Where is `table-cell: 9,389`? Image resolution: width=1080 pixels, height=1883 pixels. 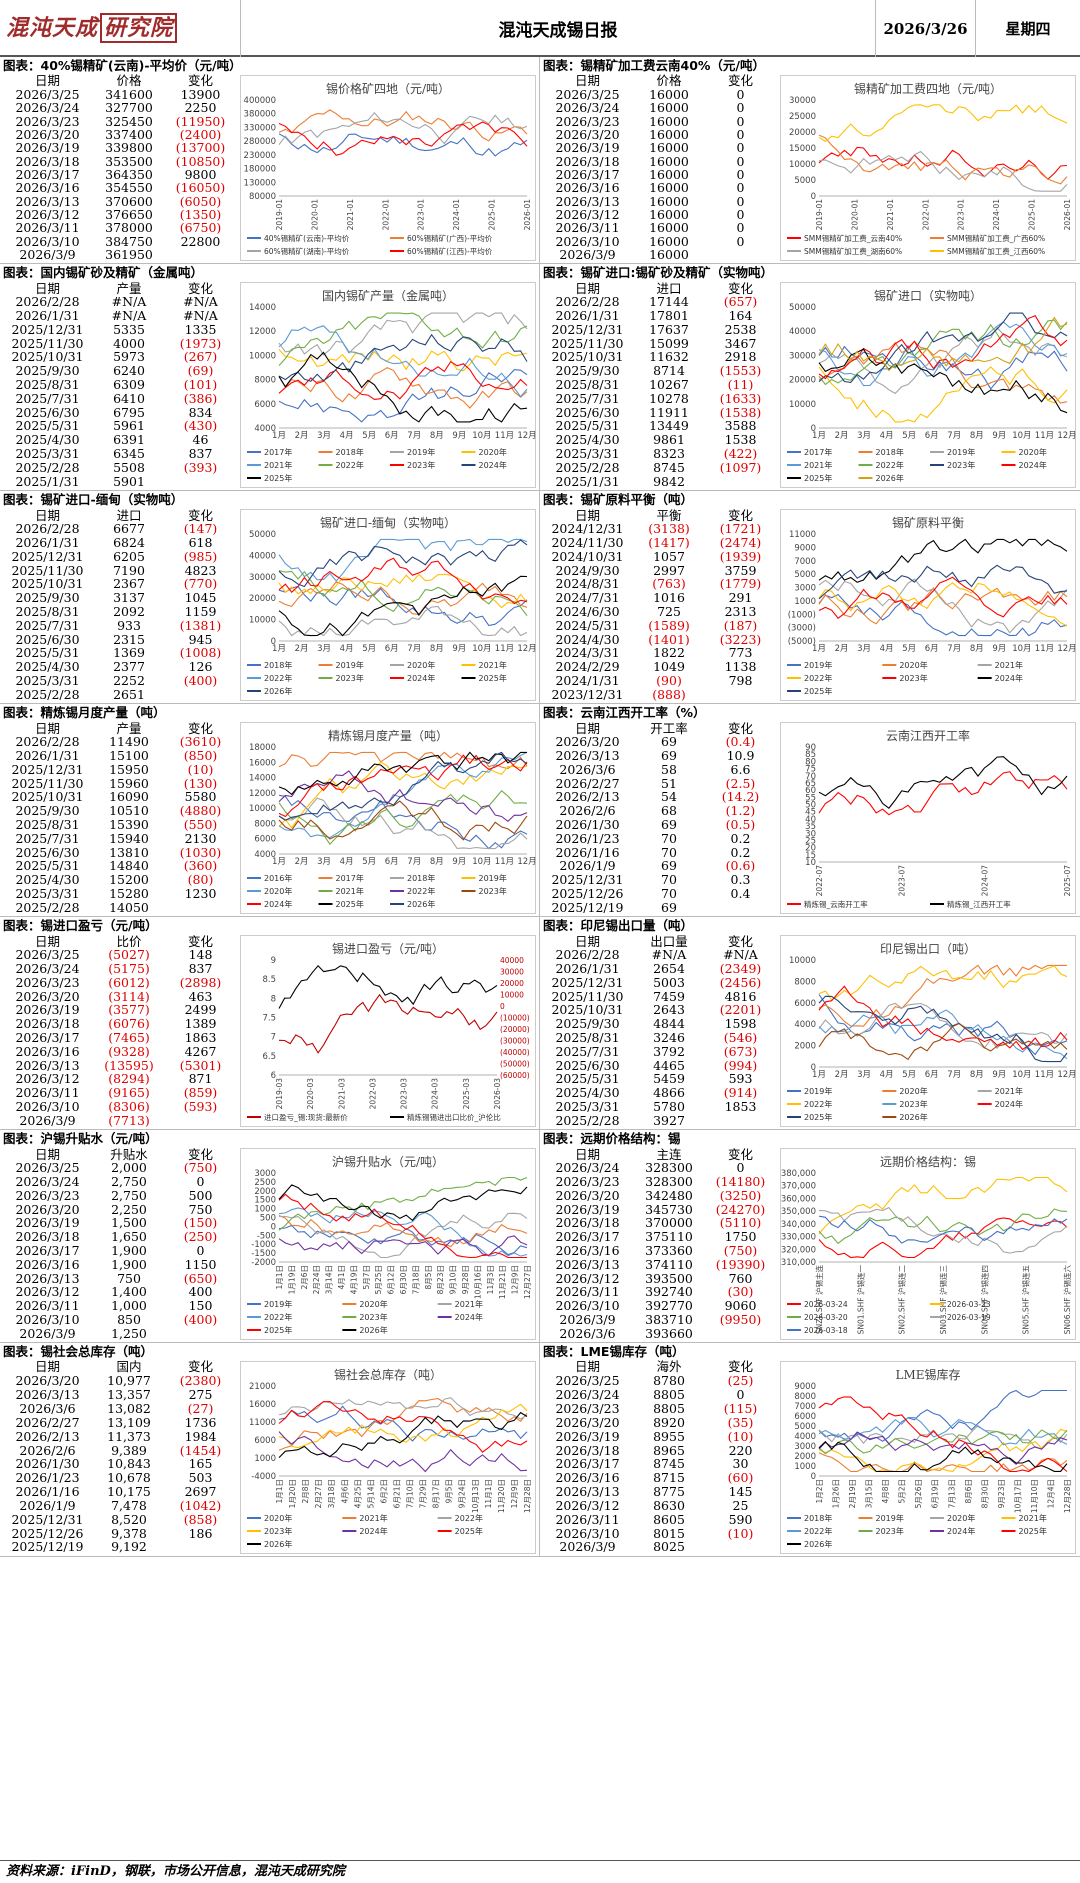 table-cell: 9,389 is located at coordinates (129, 1450).